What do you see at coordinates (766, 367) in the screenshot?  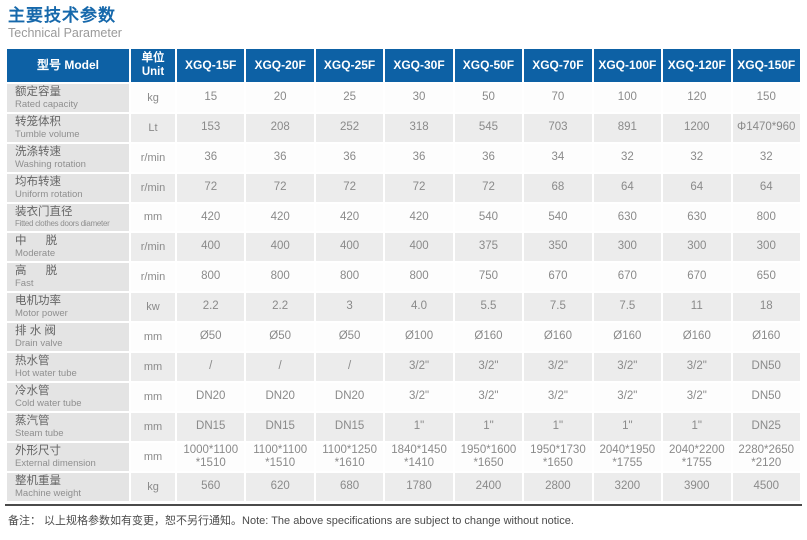 I see `value-cell: DN50` at bounding box center [766, 367].